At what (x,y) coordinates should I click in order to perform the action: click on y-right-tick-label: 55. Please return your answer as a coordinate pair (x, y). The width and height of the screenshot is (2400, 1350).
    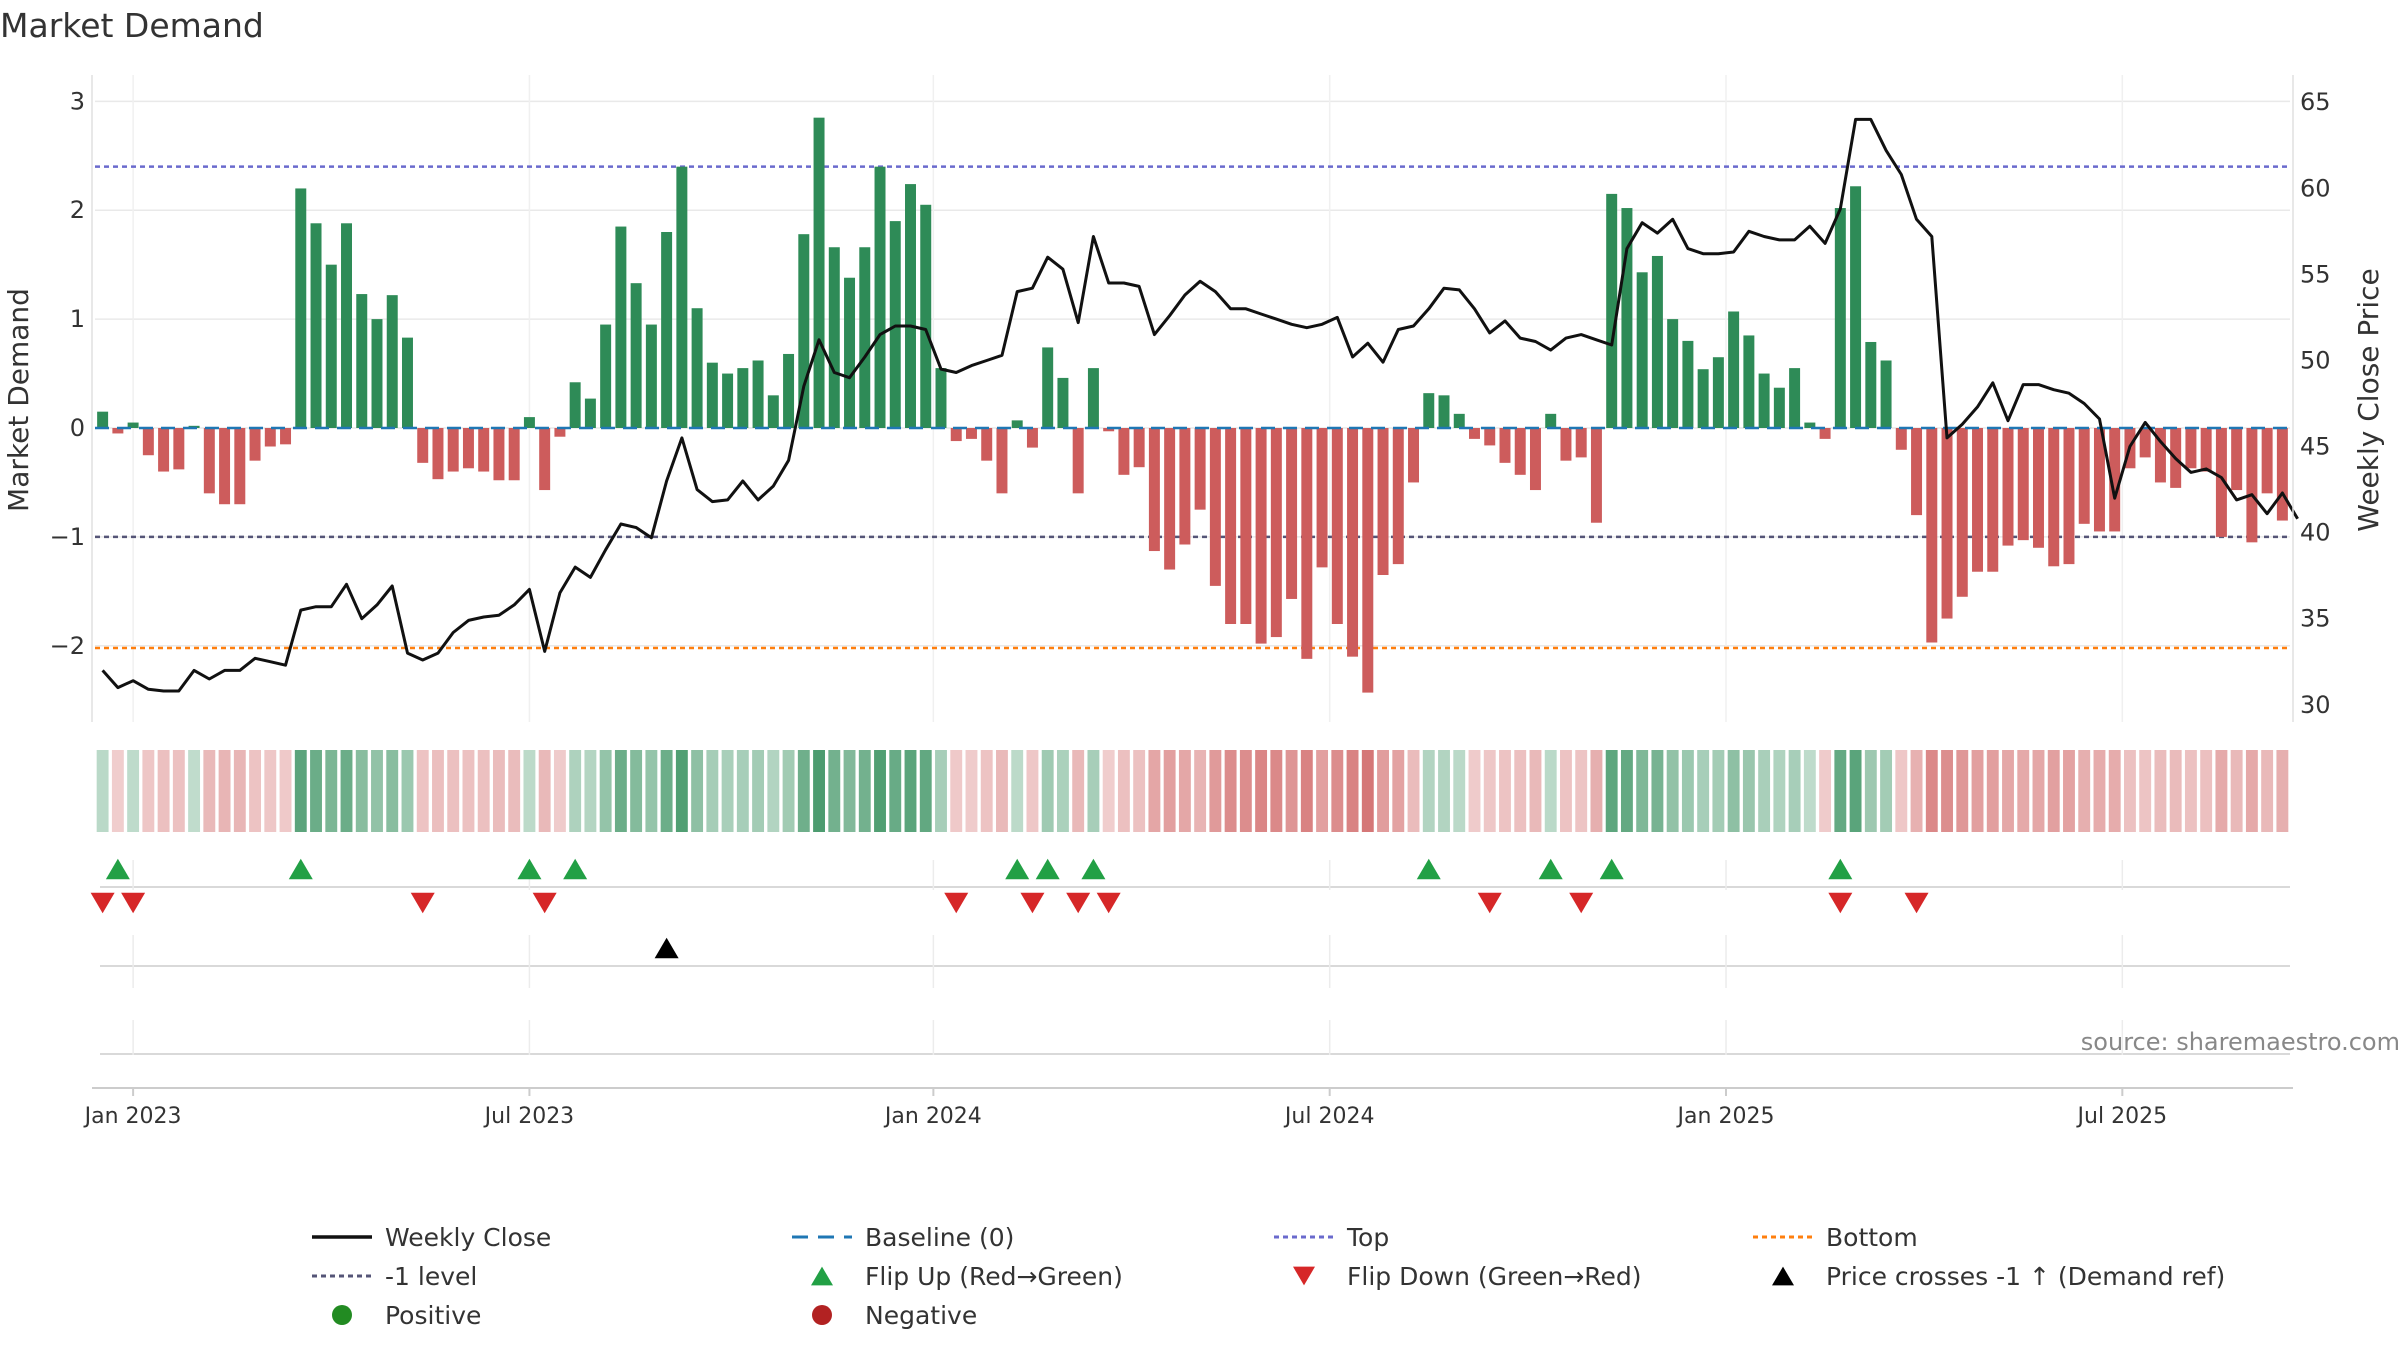
    Looking at the image, I should click on (2315, 274).